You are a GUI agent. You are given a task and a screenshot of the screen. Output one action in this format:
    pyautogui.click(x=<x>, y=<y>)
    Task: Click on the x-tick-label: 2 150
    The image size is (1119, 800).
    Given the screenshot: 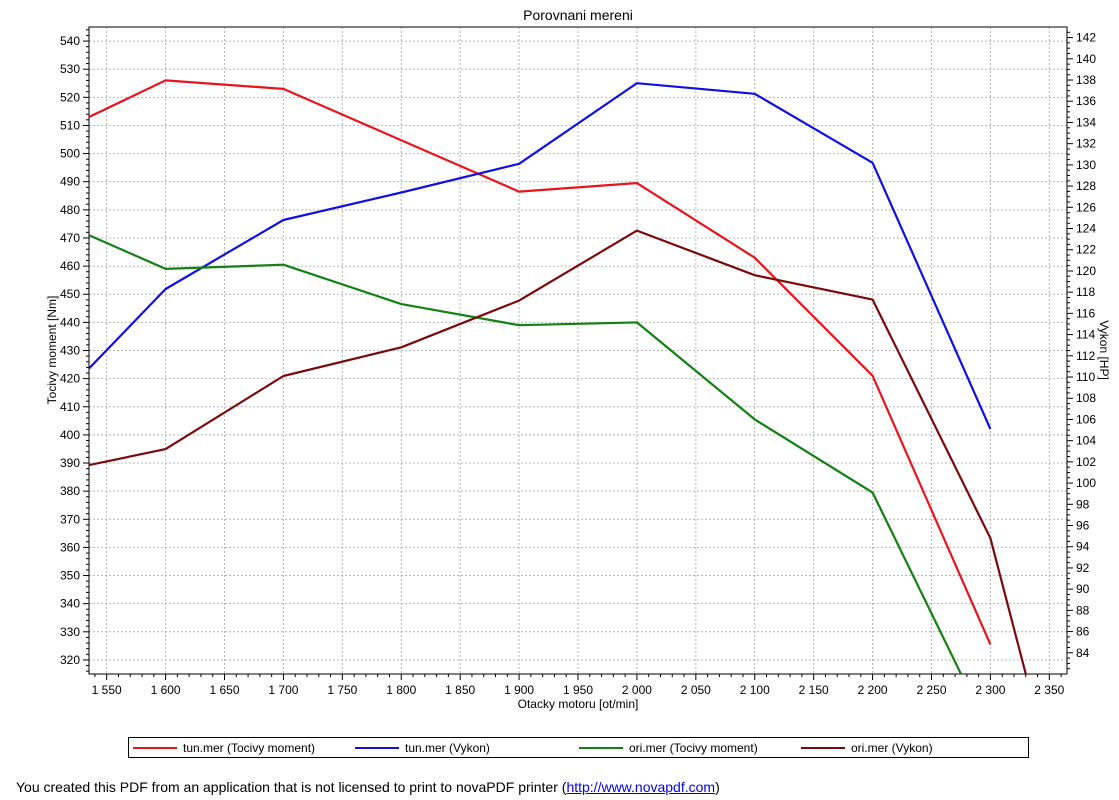 What is the action you would take?
    pyautogui.click(x=814, y=690)
    